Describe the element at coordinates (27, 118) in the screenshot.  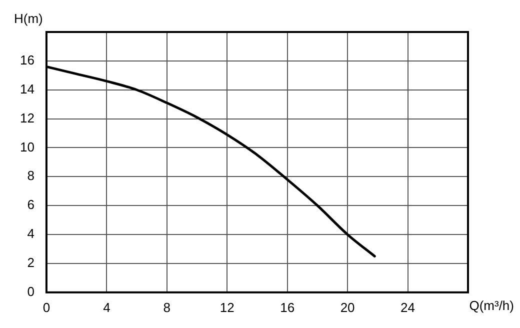
I see `y-tick-label: 12` at that location.